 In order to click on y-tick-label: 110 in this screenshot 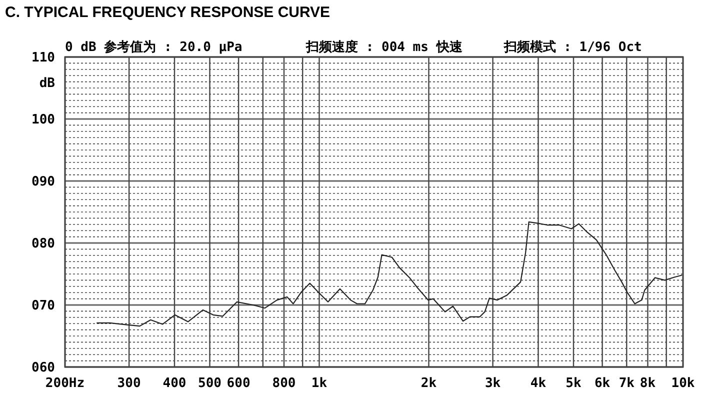, I will do `click(44, 58)`.